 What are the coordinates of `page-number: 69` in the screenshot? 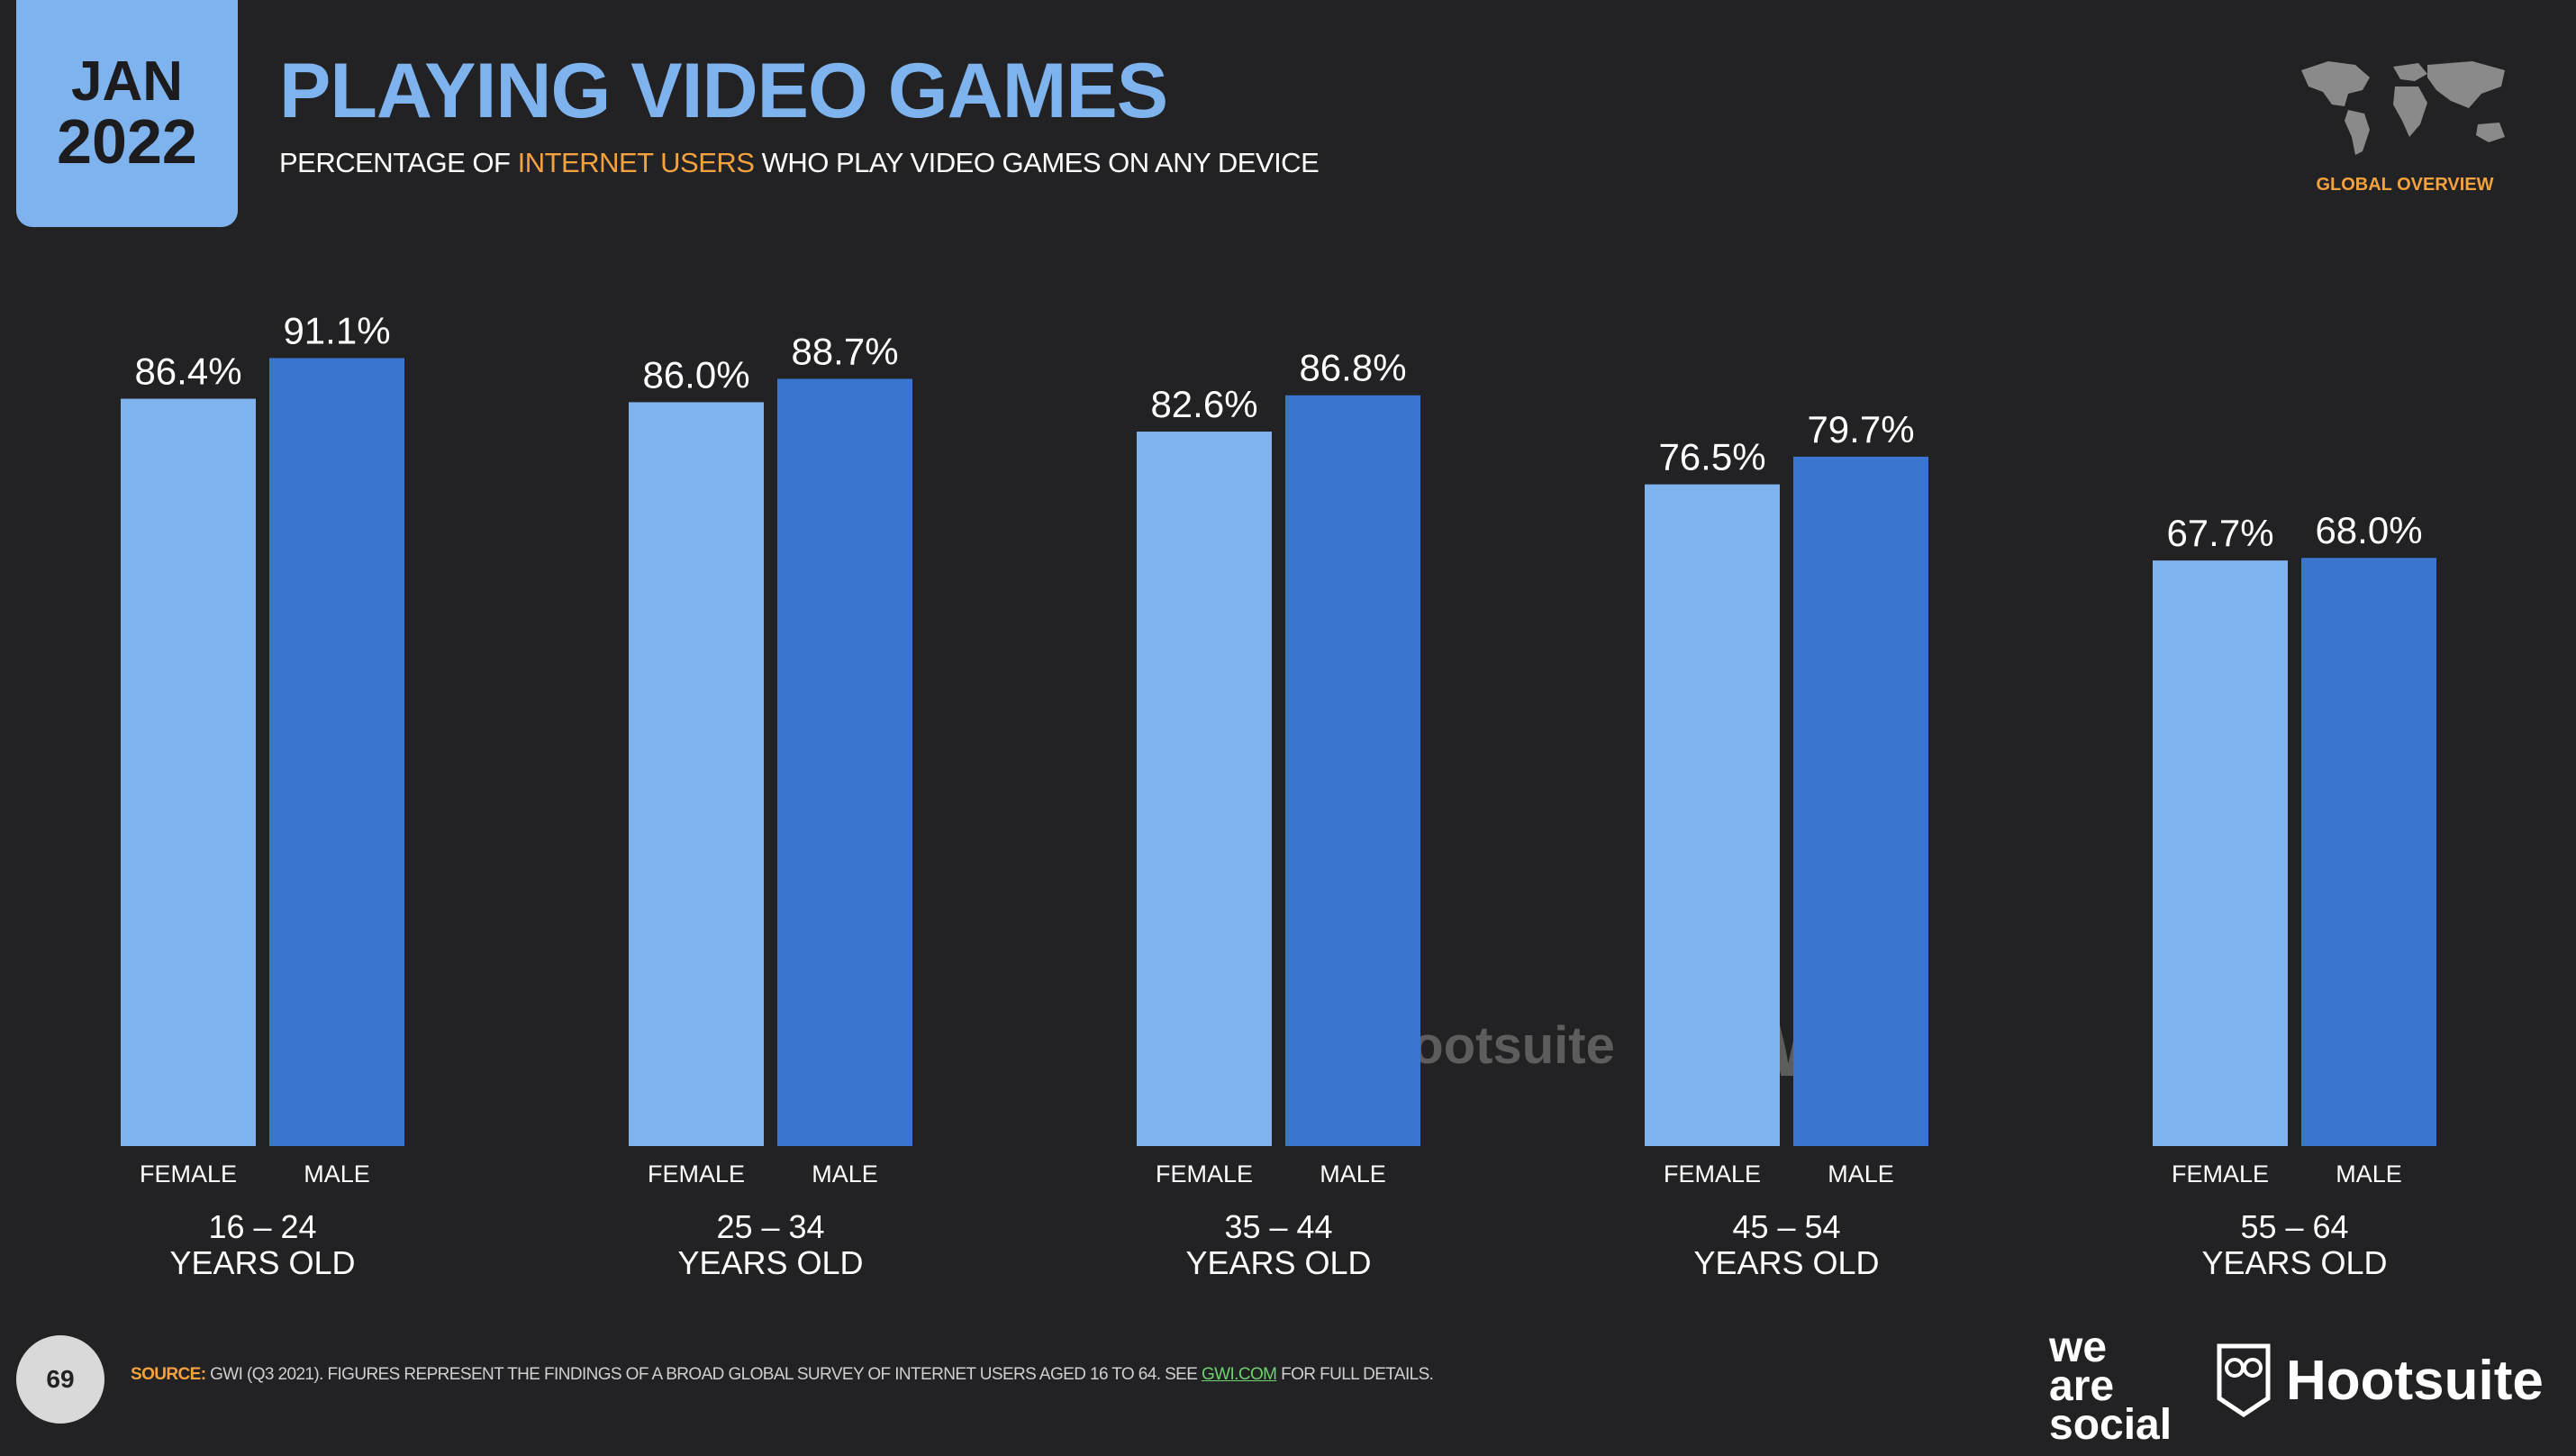 It's located at (60, 1379).